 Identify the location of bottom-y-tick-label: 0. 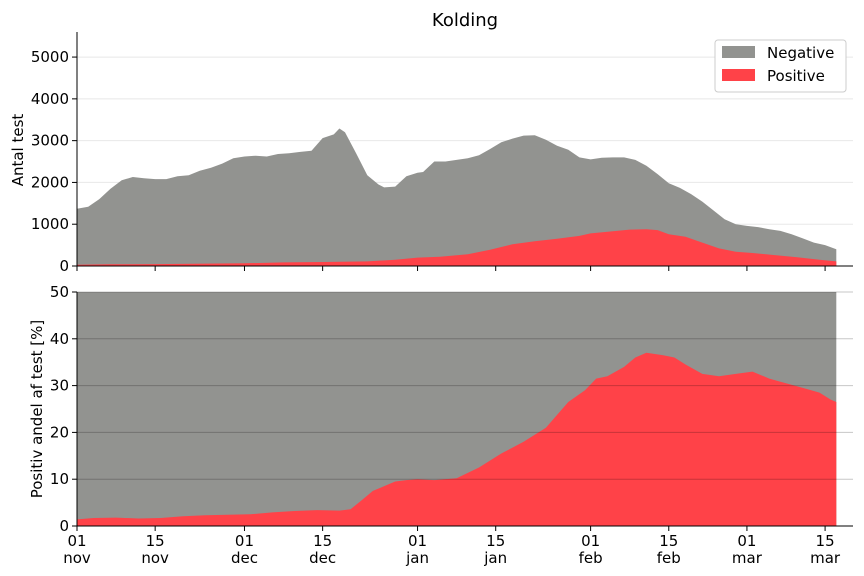
(64, 526).